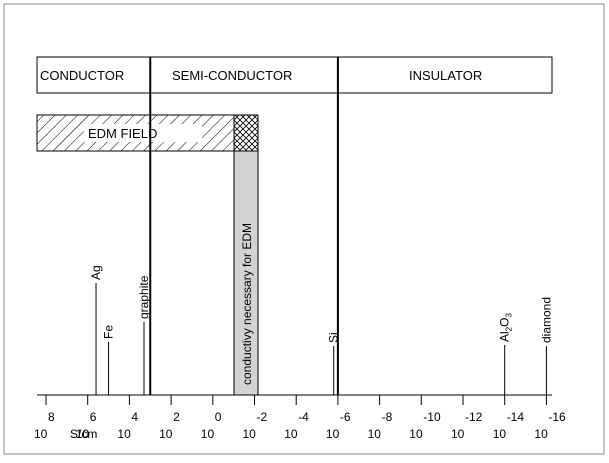 The width and height of the screenshot is (609, 463). Describe the element at coordinates (176, 417) in the screenshot. I see `axis-tick-exponent: 2` at that location.